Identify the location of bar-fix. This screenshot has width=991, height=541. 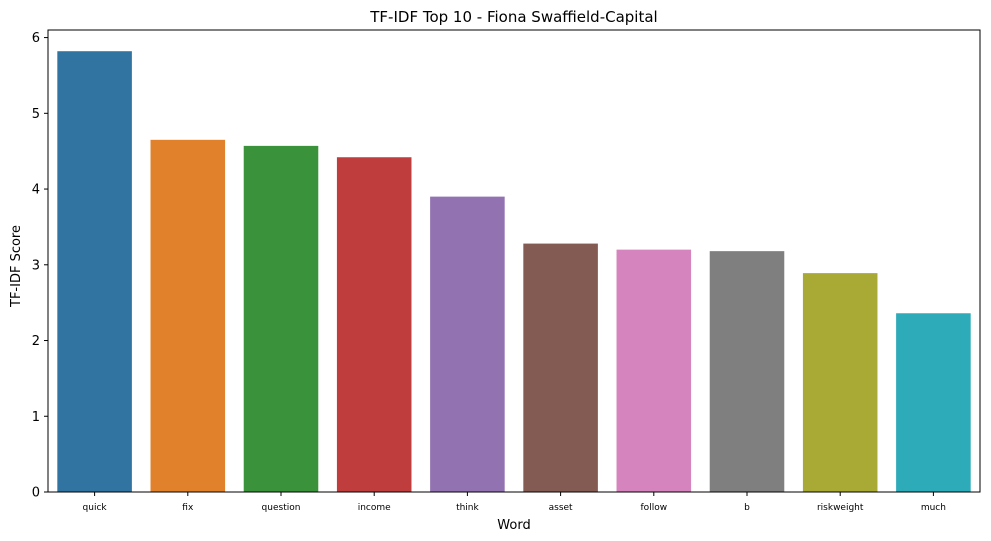
(188, 315).